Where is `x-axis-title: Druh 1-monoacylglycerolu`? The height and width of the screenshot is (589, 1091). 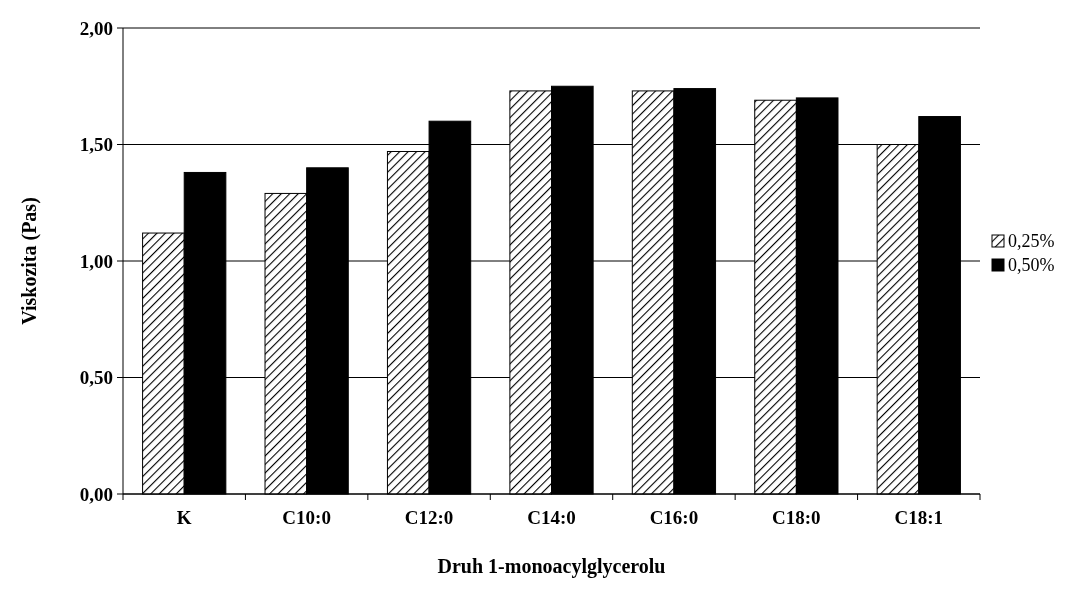
x-axis-title: Druh 1-monoacylglycerolu is located at coordinates (551, 566).